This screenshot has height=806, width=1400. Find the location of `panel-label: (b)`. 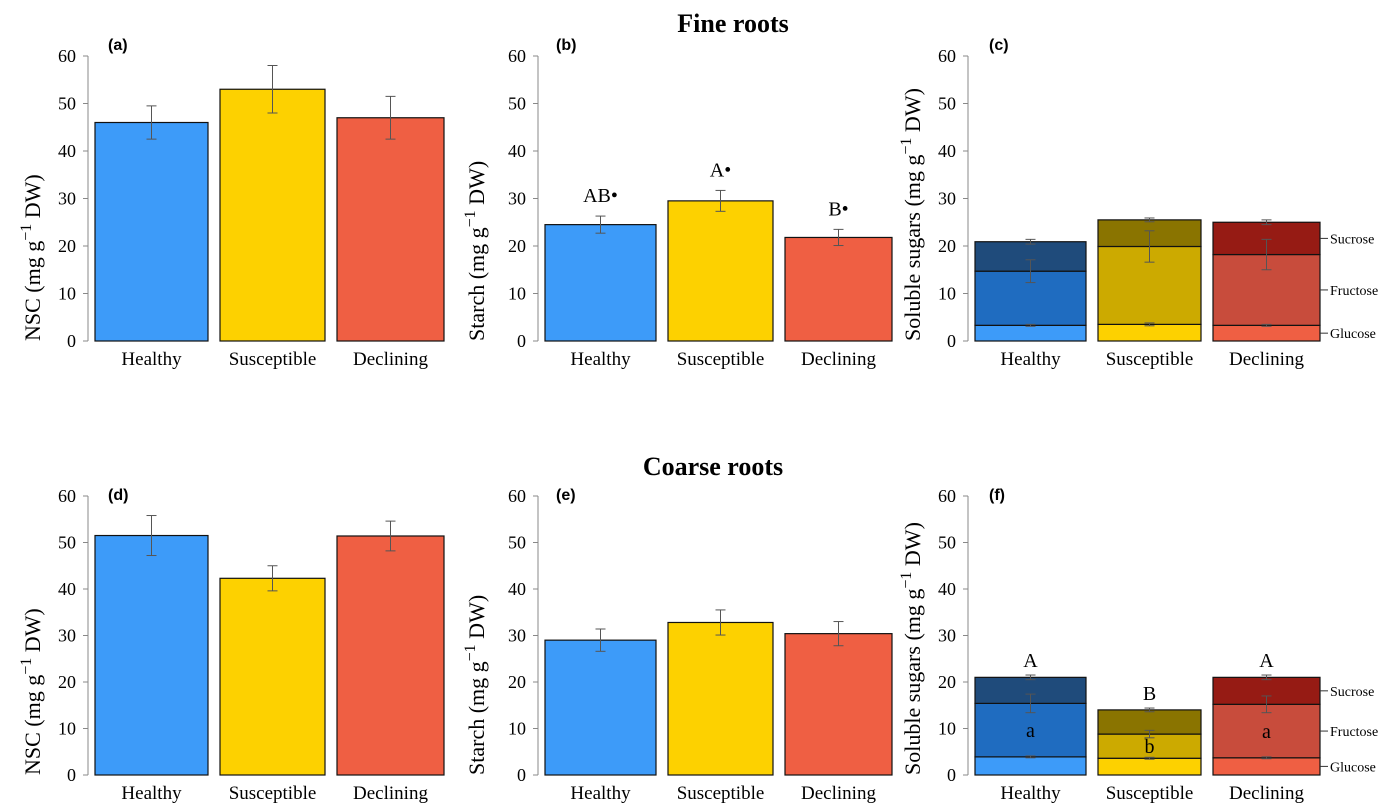

panel-label: (b) is located at coordinates (566, 45).